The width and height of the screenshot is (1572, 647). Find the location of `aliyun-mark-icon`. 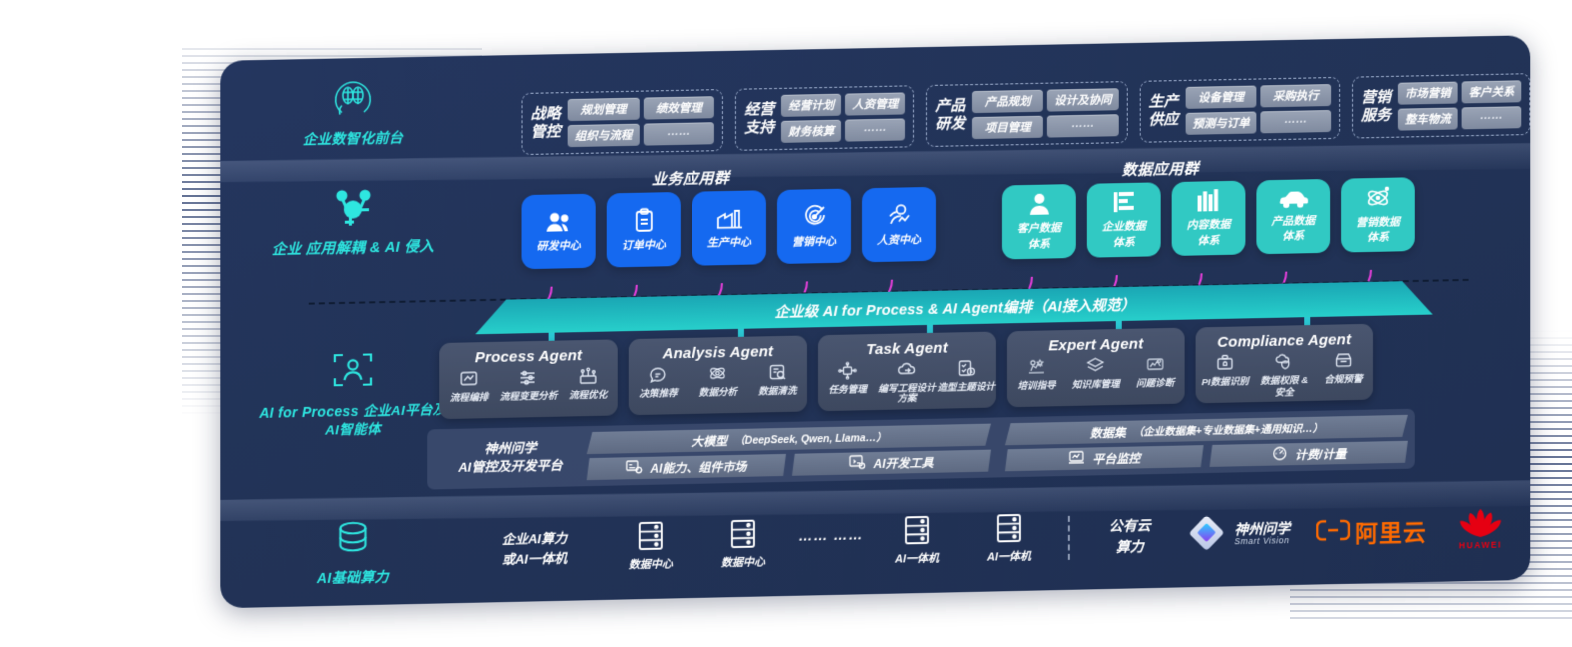

aliyun-mark-icon is located at coordinates (1333, 532).